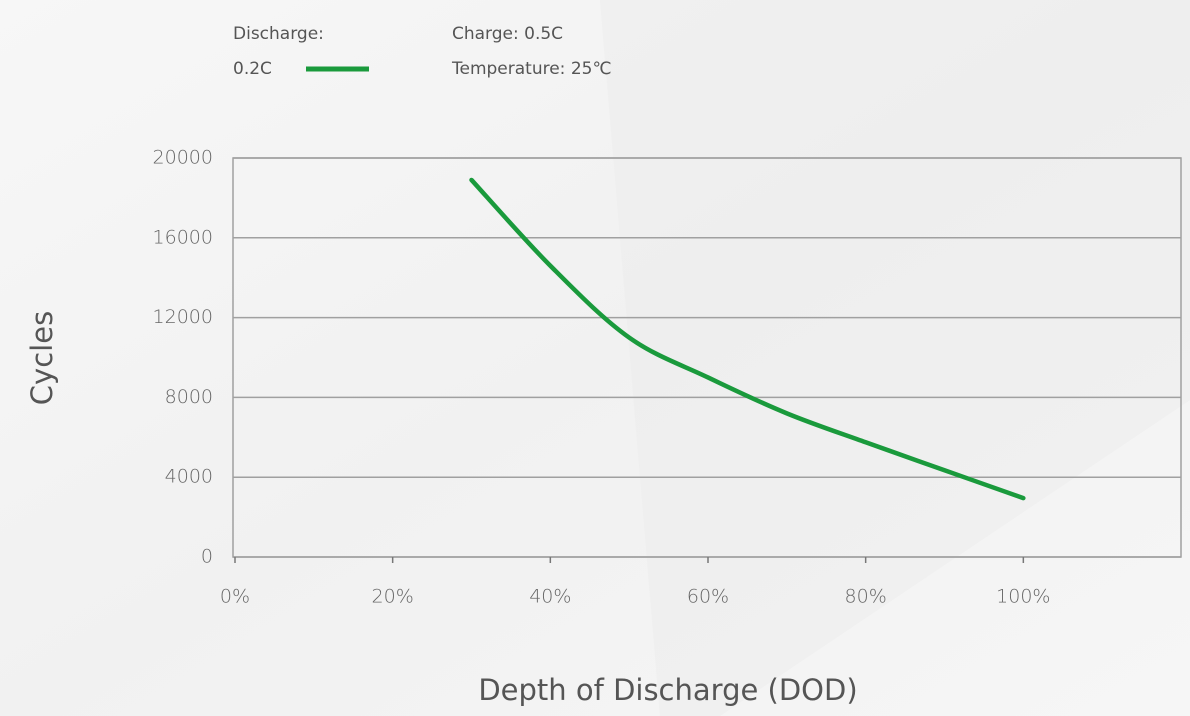  What do you see at coordinates (183, 237) in the screenshot?
I see `y-tick-label: 16000` at bounding box center [183, 237].